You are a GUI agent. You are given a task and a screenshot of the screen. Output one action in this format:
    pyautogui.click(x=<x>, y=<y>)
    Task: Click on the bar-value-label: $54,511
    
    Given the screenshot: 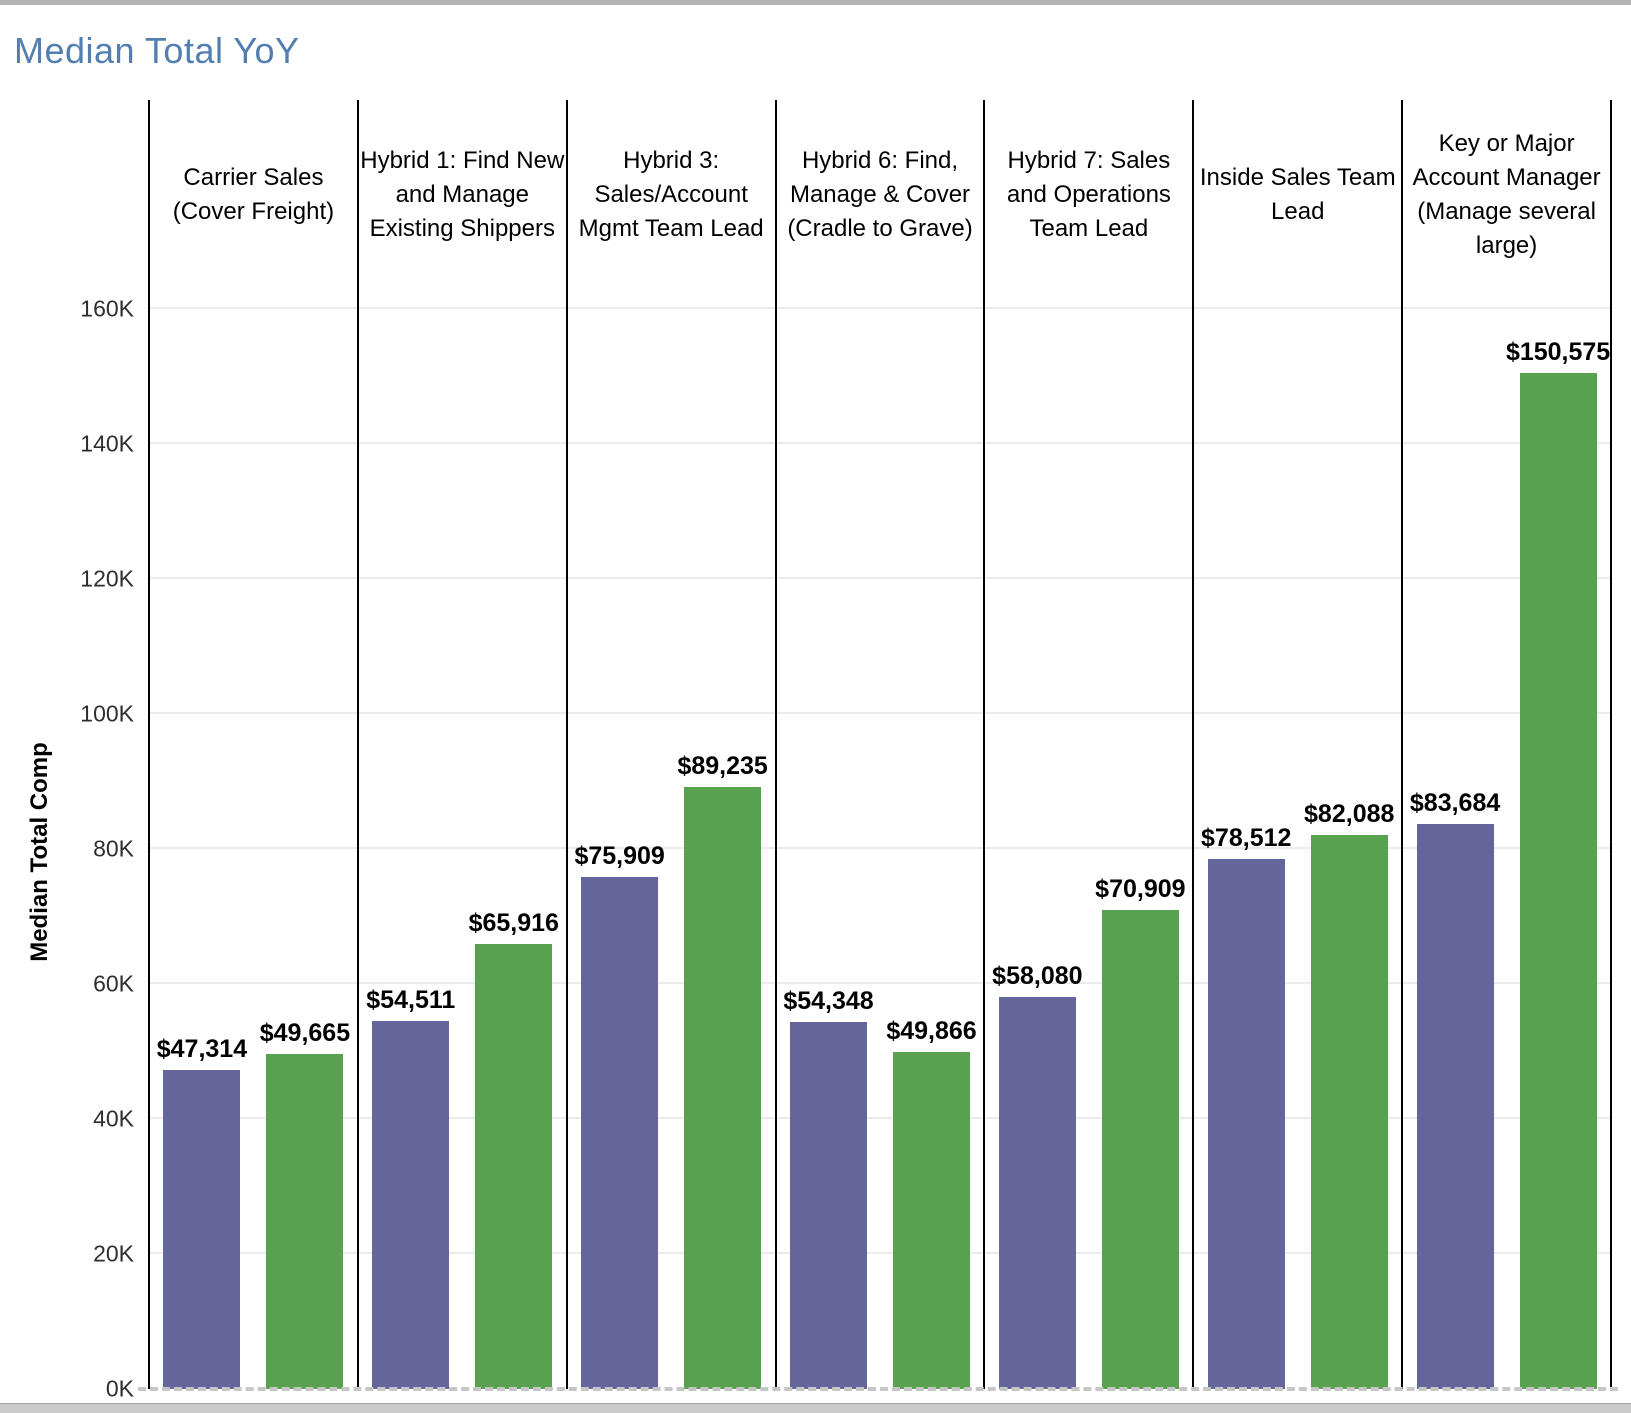 What is the action you would take?
    pyautogui.click(x=411, y=1000)
    